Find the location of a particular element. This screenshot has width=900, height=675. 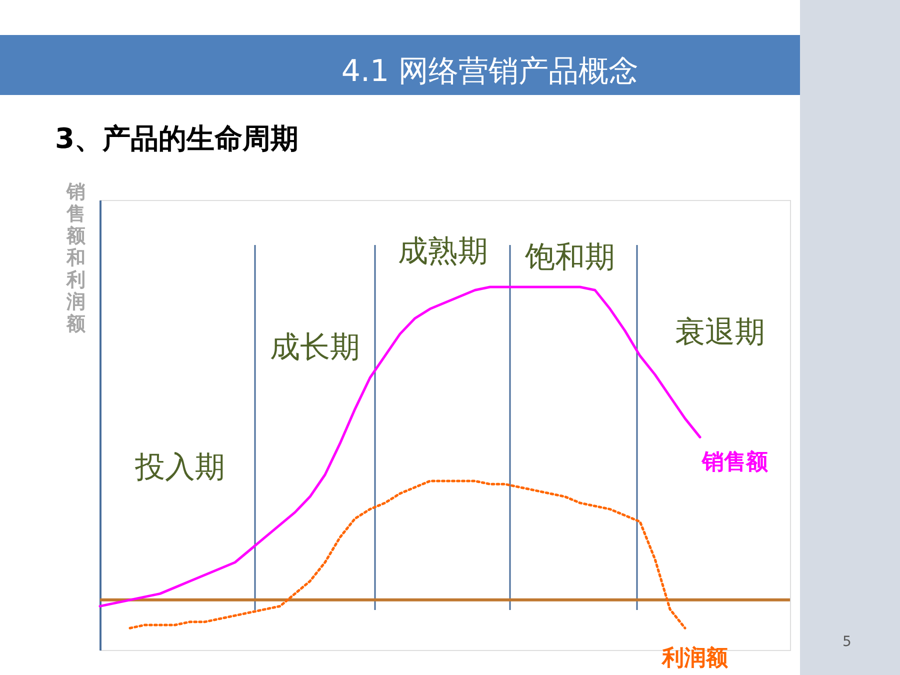

chart-subtitle: 3、产品的生命周期 is located at coordinates (176, 138).